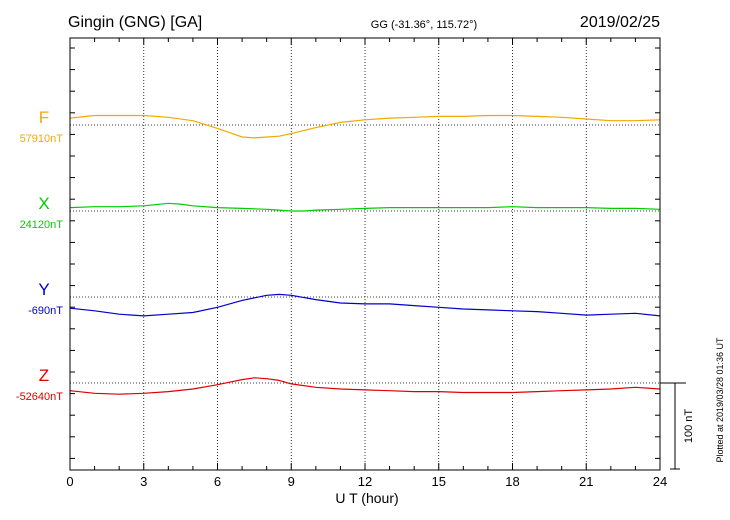  What do you see at coordinates (217, 481) in the screenshot?
I see `x-tick-label: 6` at bounding box center [217, 481].